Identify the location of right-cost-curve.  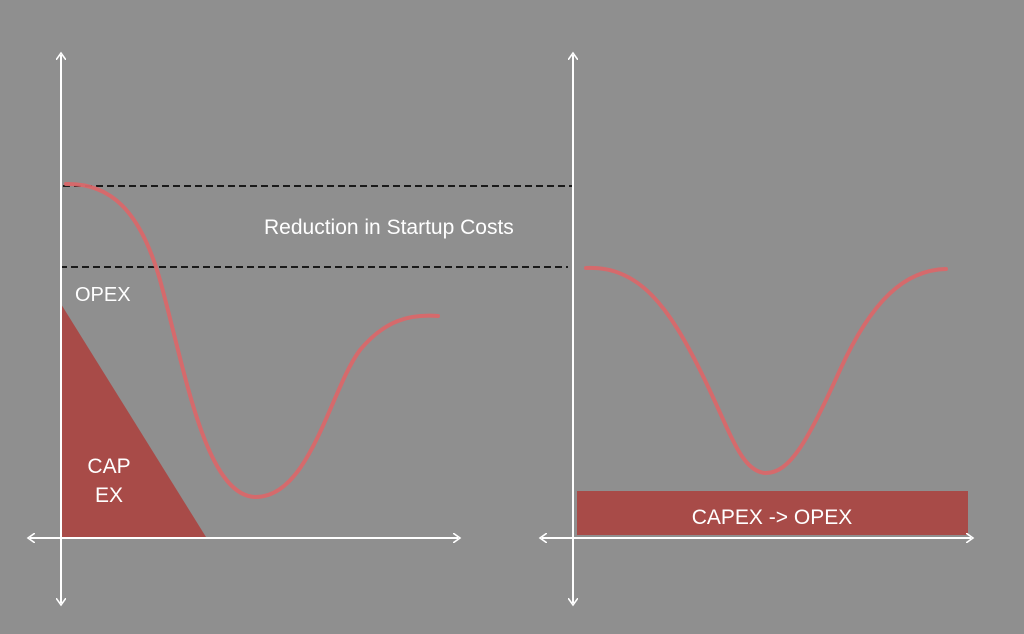
(766, 370).